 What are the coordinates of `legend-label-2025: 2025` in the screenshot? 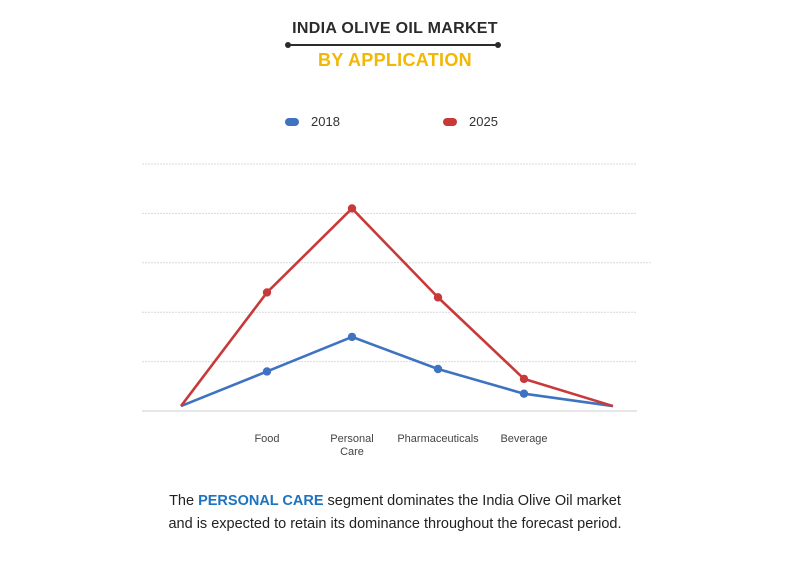 It's located at (483, 121).